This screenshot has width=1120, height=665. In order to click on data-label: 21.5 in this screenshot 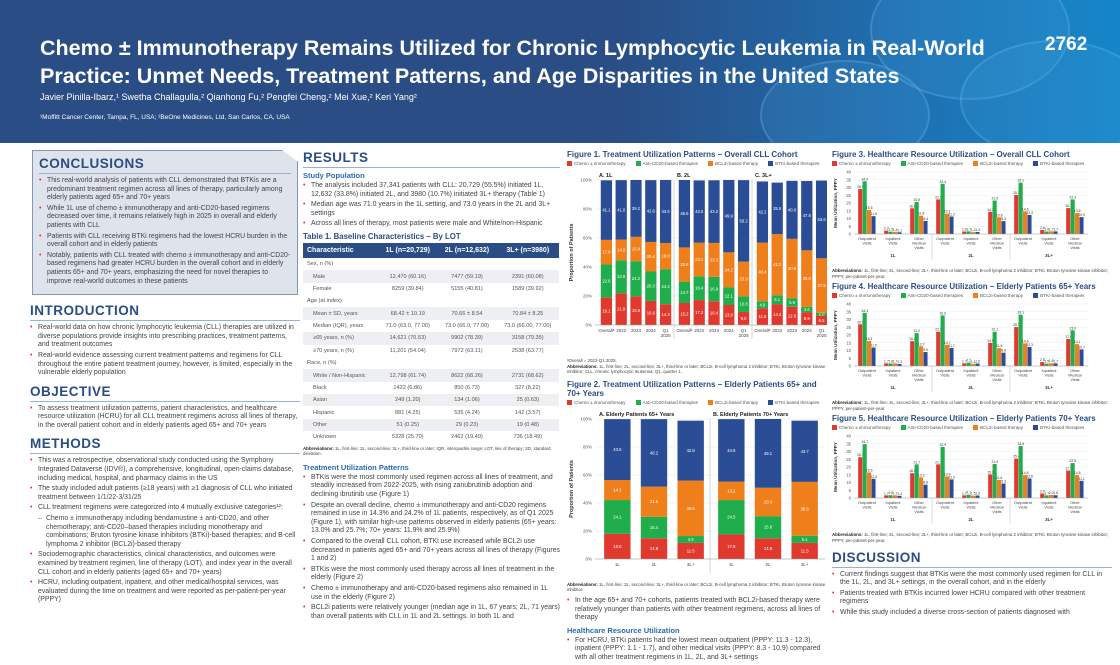, I will do `click(654, 501)`.